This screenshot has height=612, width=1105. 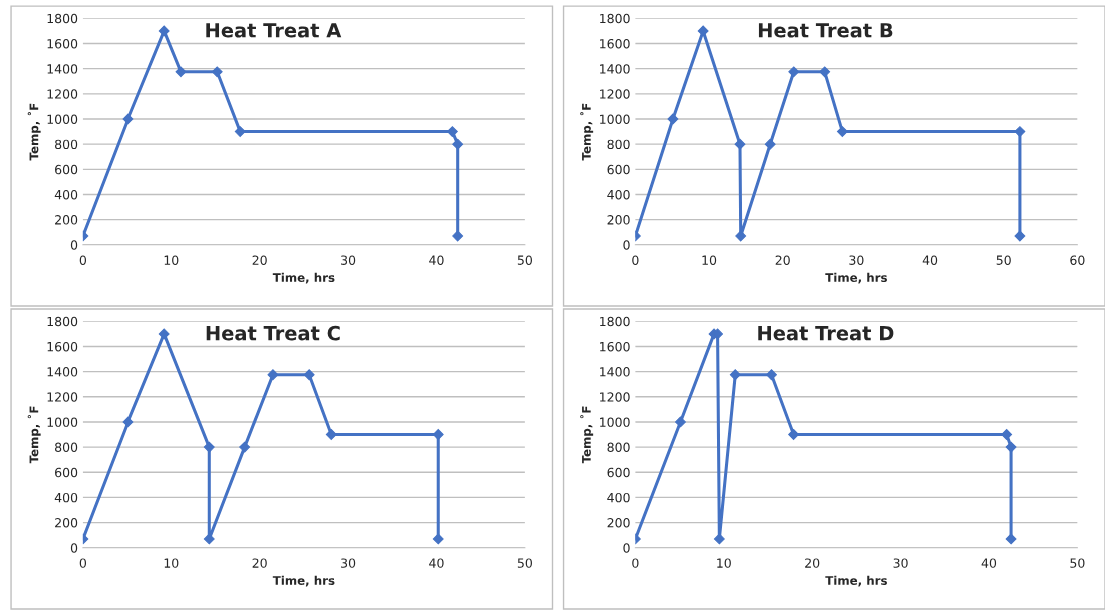 What do you see at coordinates (273, 333) in the screenshot?
I see `chart-title: Heat Treat C` at bounding box center [273, 333].